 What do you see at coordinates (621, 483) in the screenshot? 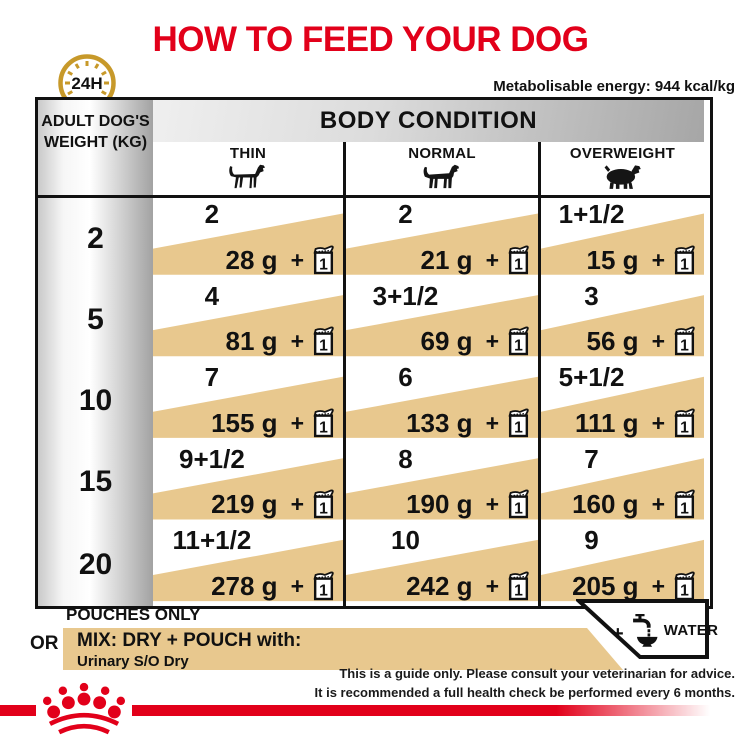
I see `feeding-cell: 7 160 g + 1` at bounding box center [621, 483].